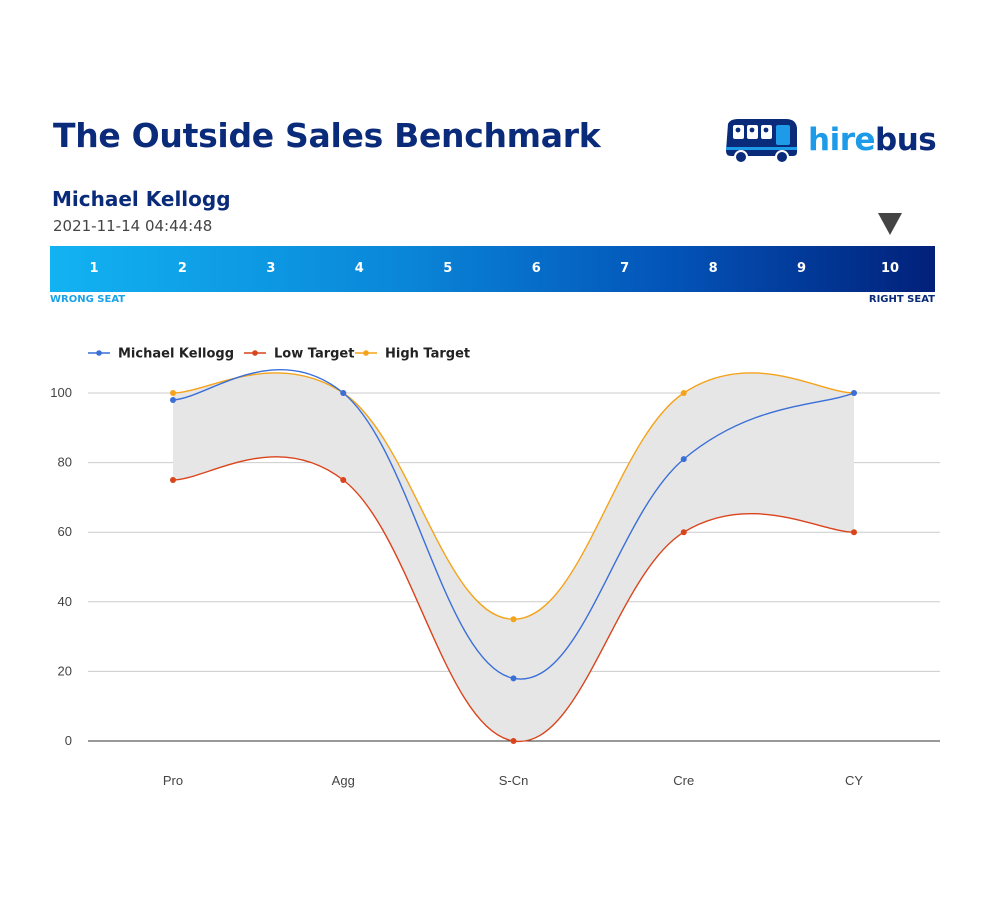 The image size is (995, 923). I want to click on hirebus-logo: hirebus, so click(830, 141).